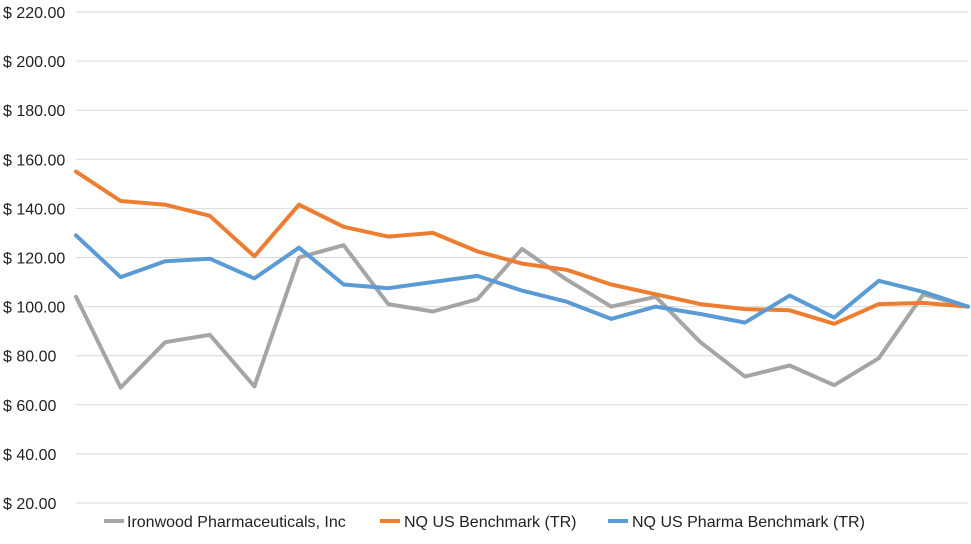 The image size is (971, 544). I want to click on legend-label-2: NQ US Benchmark (TR), so click(490, 522).